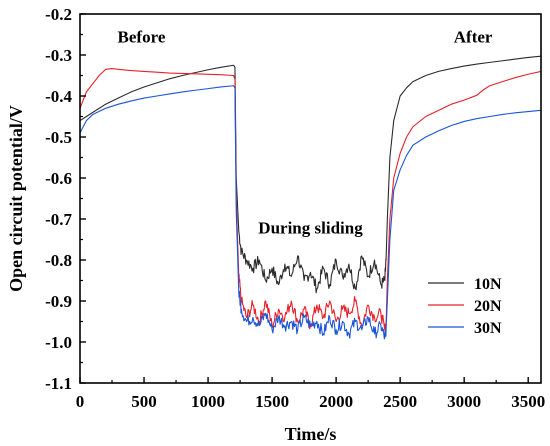 Image resolution: width=550 pixels, height=446 pixels. I want to click on x-tick-label: 500, so click(144, 401).